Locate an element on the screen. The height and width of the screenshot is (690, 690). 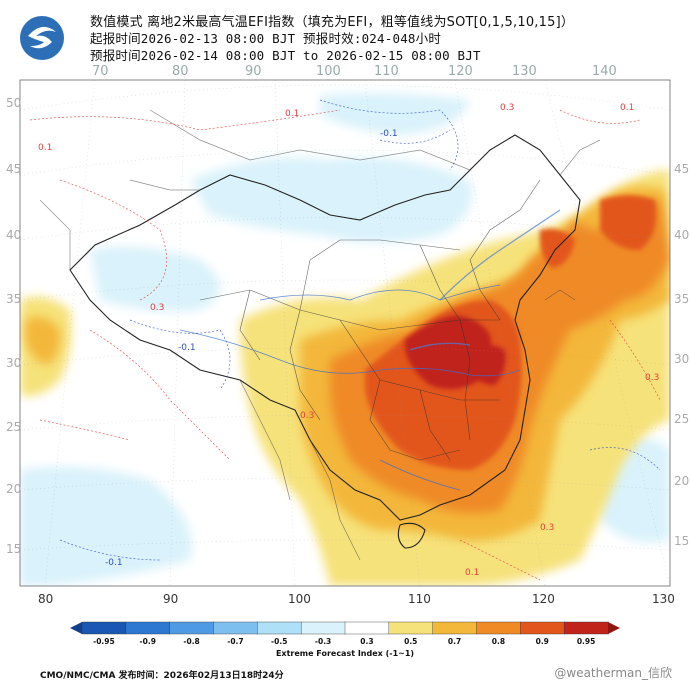
colorbar-low-arrow is located at coordinates (76, 628).